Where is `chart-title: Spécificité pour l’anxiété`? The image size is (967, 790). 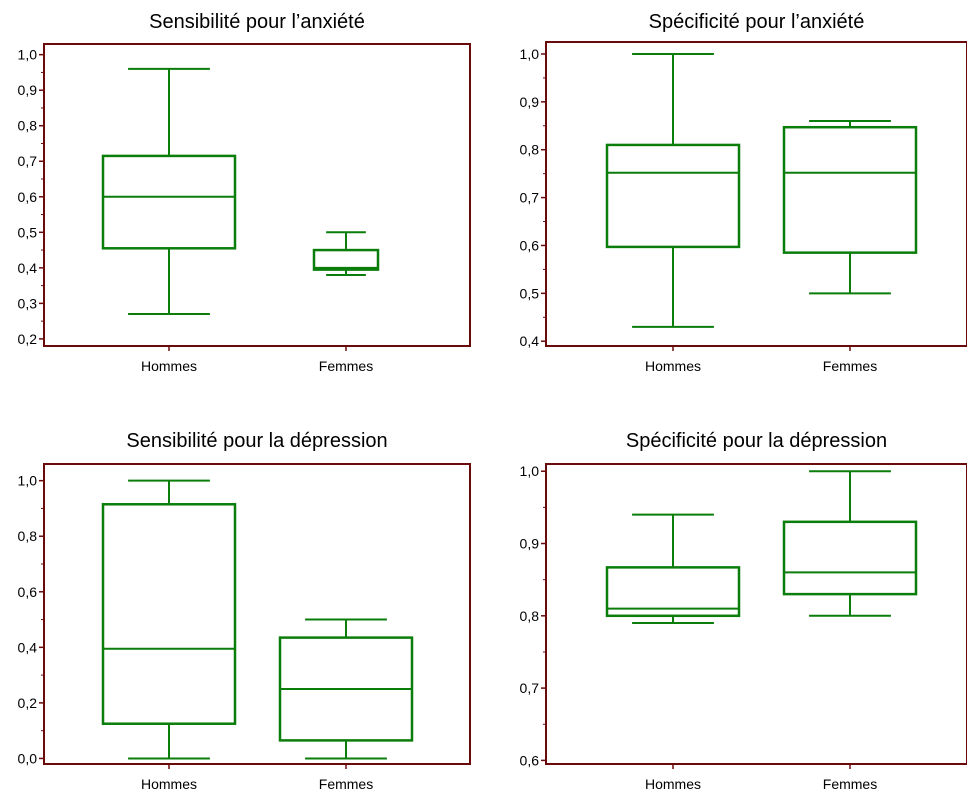
chart-title: Spécificité pour l’anxiété is located at coordinates (757, 22).